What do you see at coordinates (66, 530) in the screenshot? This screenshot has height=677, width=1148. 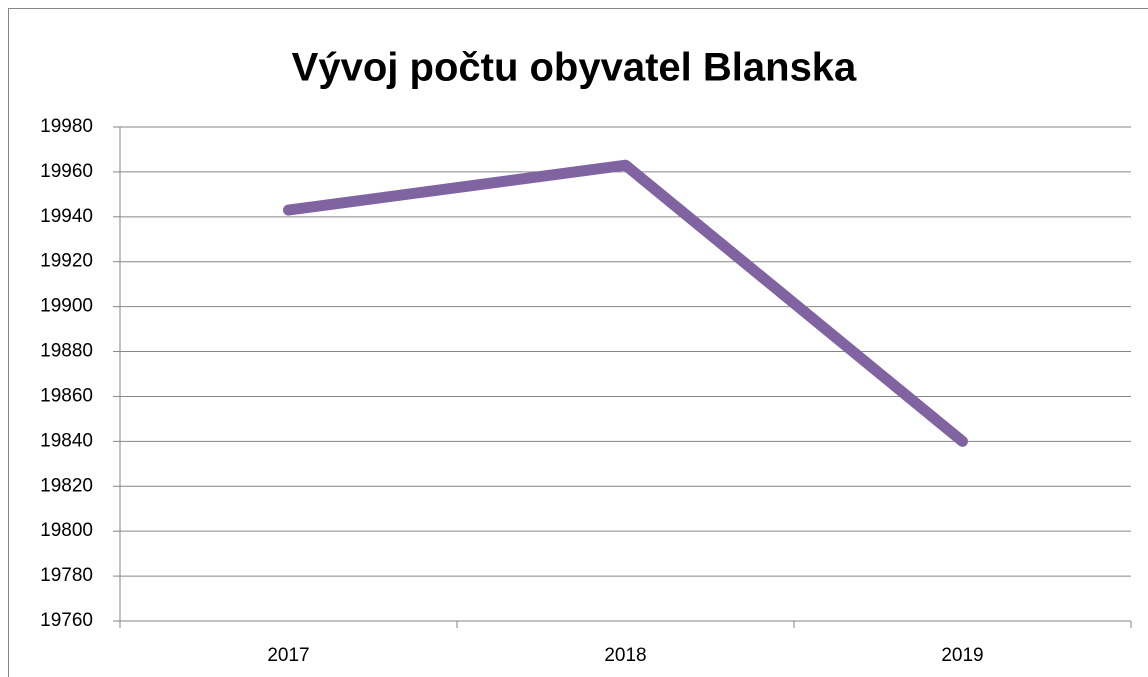 I see `y-tick-label: 19800` at bounding box center [66, 530].